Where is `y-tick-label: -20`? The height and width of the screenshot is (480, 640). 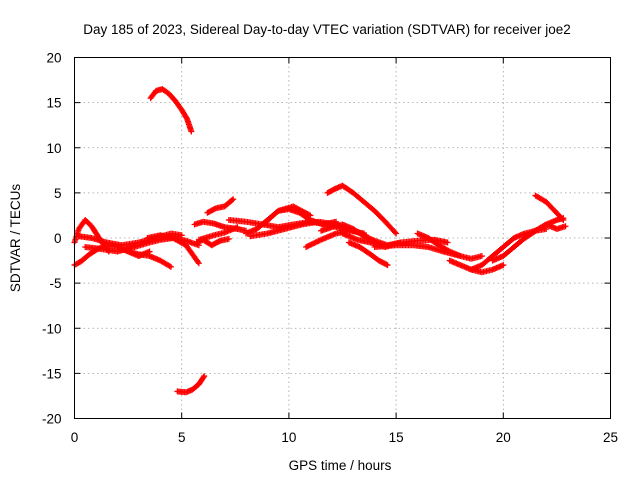
y-tick-label: -20 is located at coordinates (52, 419).